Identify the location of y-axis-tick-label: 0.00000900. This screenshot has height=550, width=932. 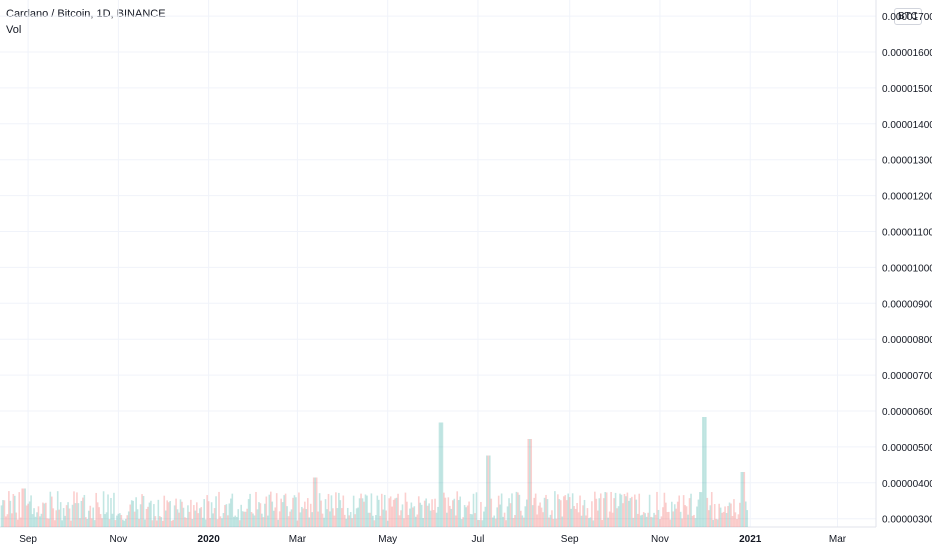
(907, 304).